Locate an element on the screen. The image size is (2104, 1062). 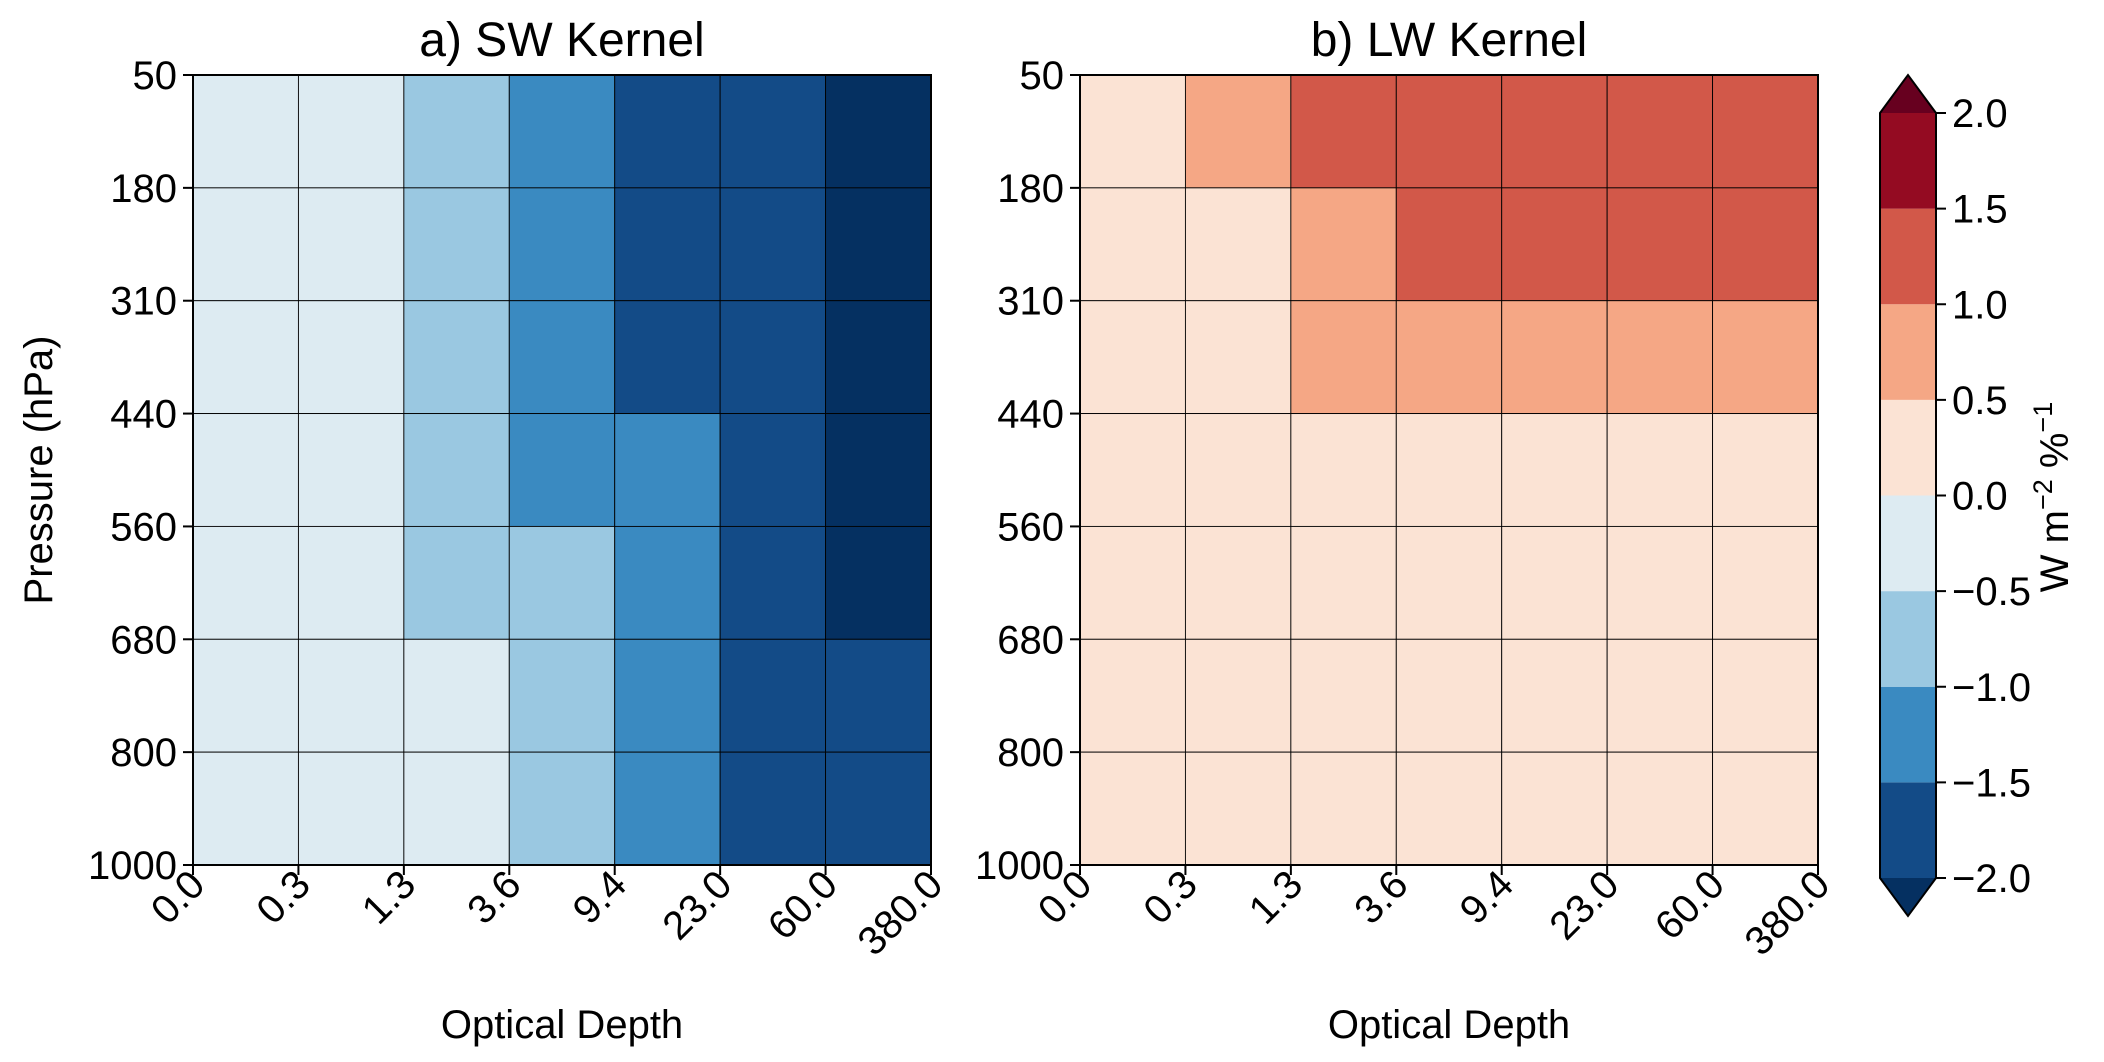
panel-b-xlabel: Optical Depth is located at coordinates (1449, 1025).